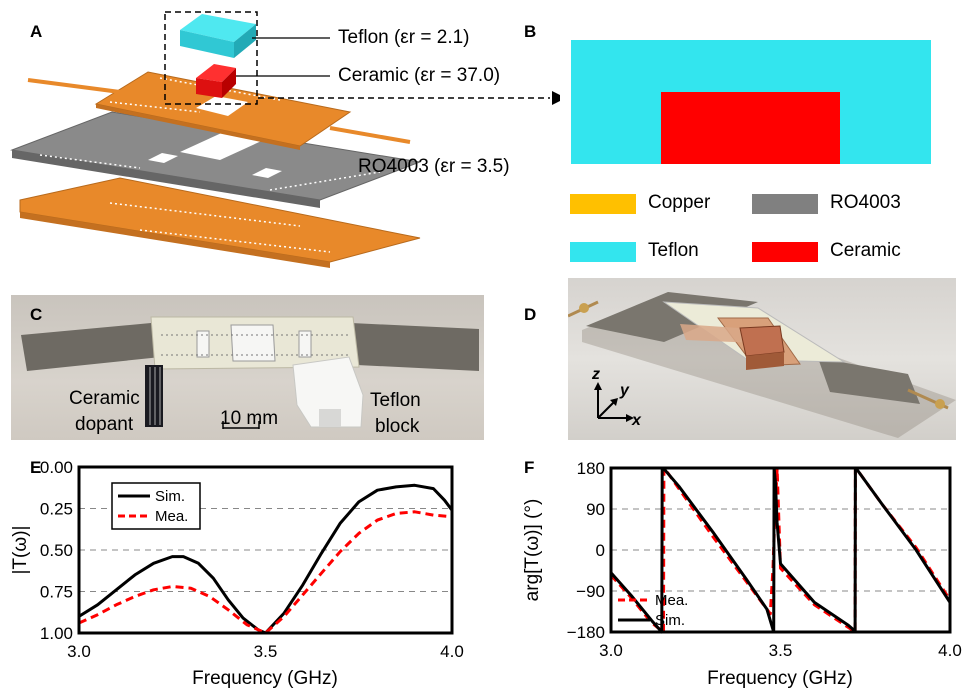 Image resolution: width=967 pixels, height=688 pixels. What do you see at coordinates (156, 506) in the screenshot?
I see `chart-e-legend: Sim. Mea.` at bounding box center [156, 506].